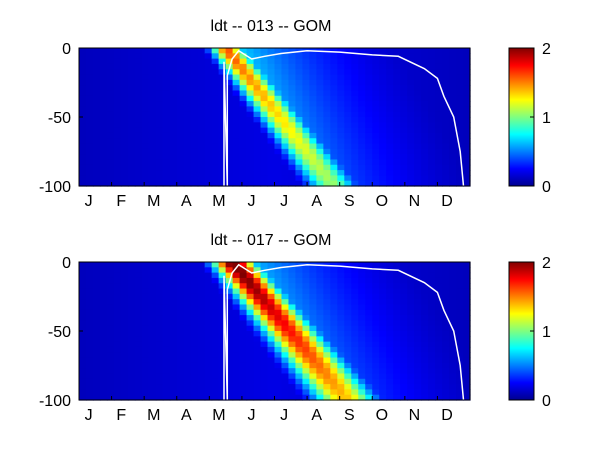 The image size is (600, 450). What do you see at coordinates (316, 201) in the screenshot?
I see `x-tick-label: A` at bounding box center [316, 201].